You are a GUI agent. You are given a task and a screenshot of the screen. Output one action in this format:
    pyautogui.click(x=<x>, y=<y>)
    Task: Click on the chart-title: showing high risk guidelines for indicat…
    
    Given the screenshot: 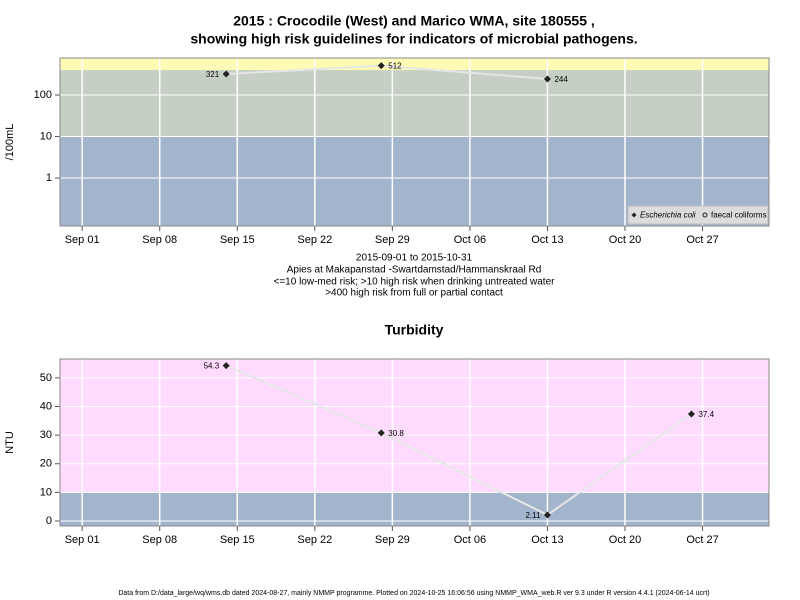 What is the action you would take?
    pyautogui.click(x=413, y=39)
    